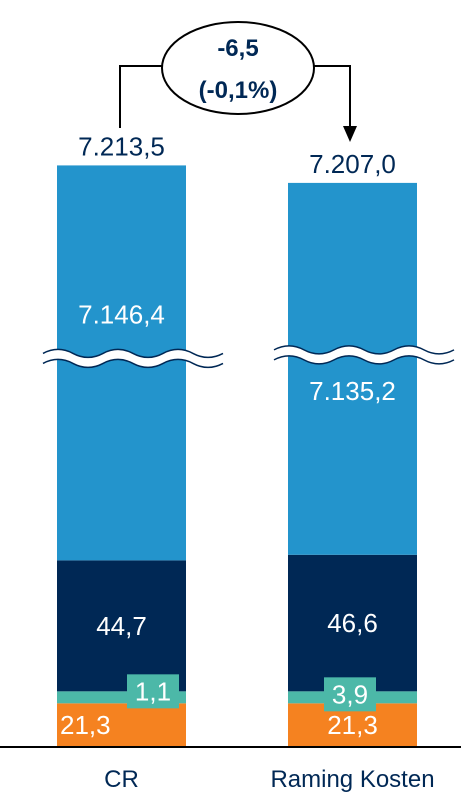  I want to click on category-label: Raming Kosten, so click(352, 779).